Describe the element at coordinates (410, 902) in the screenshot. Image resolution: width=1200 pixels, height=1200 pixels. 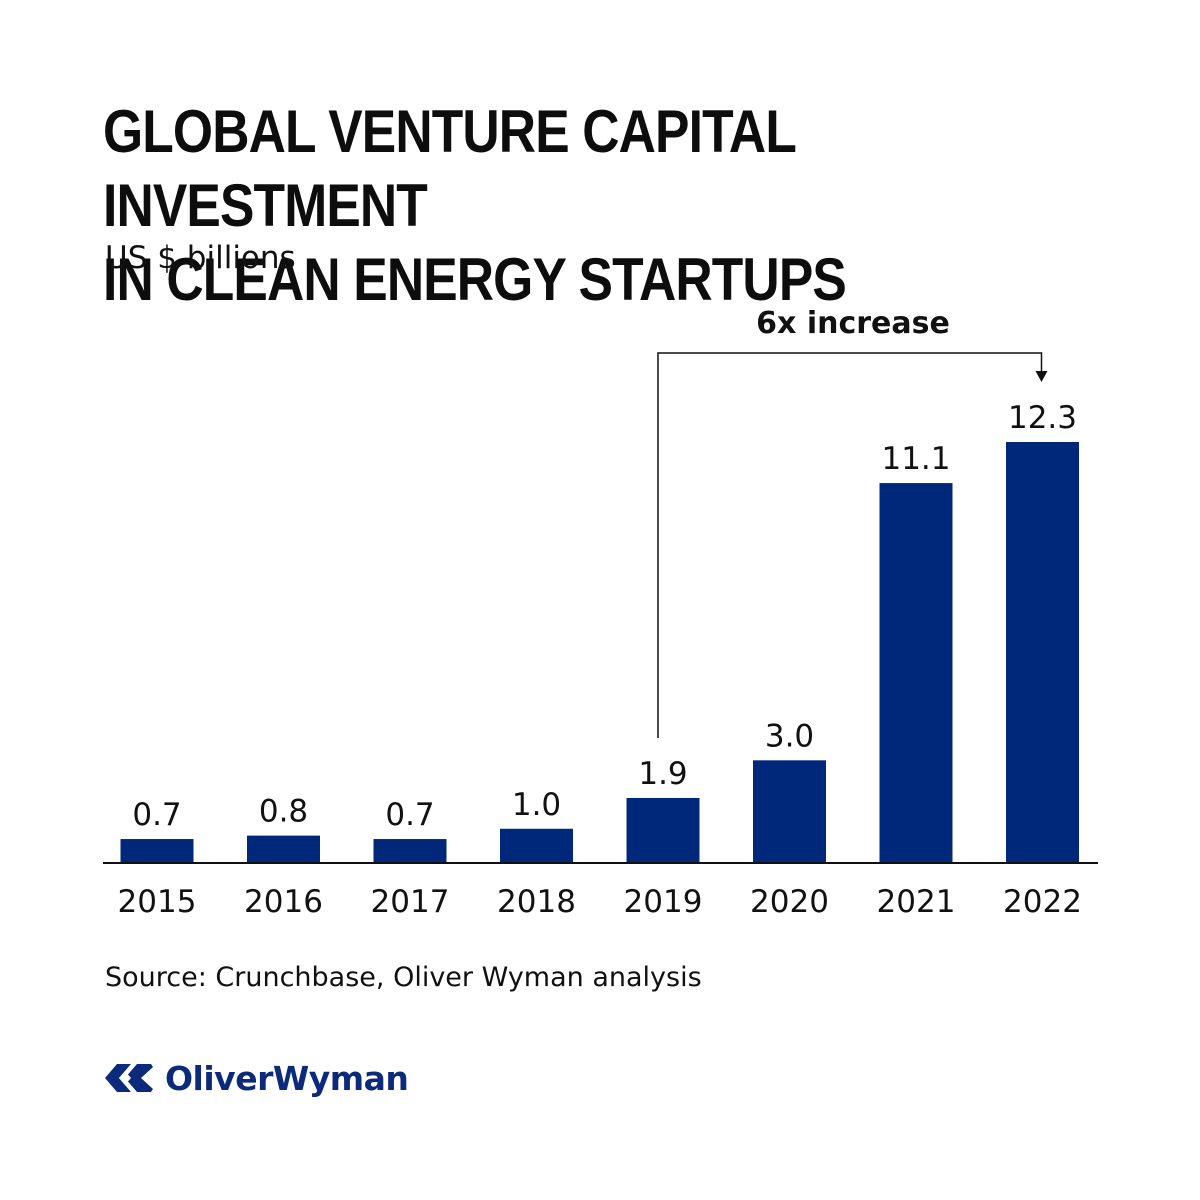
I see `x-tick-label-2017: 2017` at that location.